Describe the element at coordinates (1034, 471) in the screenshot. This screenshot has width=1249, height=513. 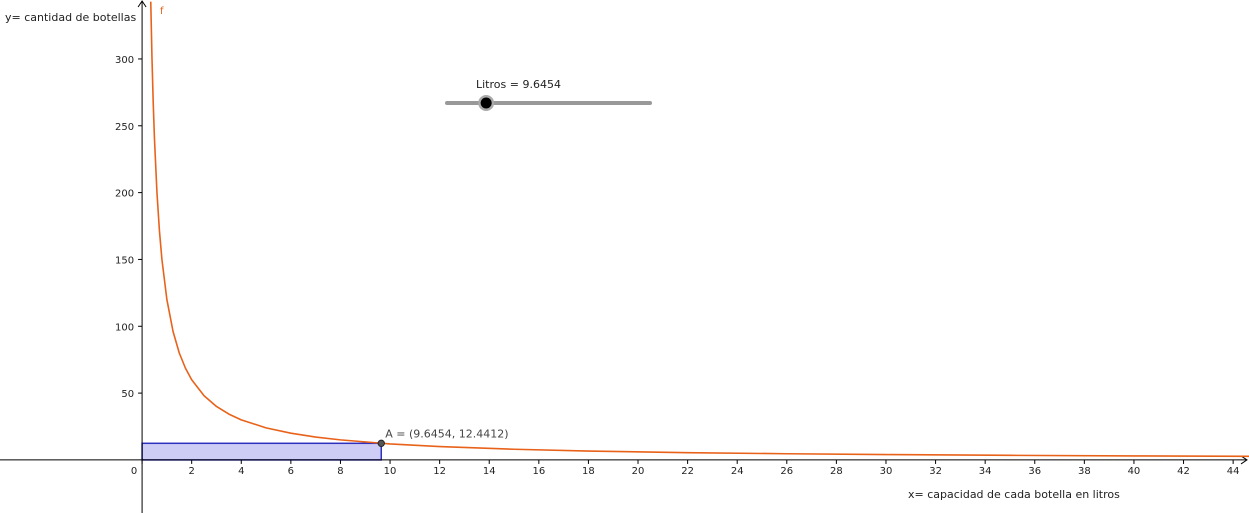
I see `x-tick-label: 36` at that location.